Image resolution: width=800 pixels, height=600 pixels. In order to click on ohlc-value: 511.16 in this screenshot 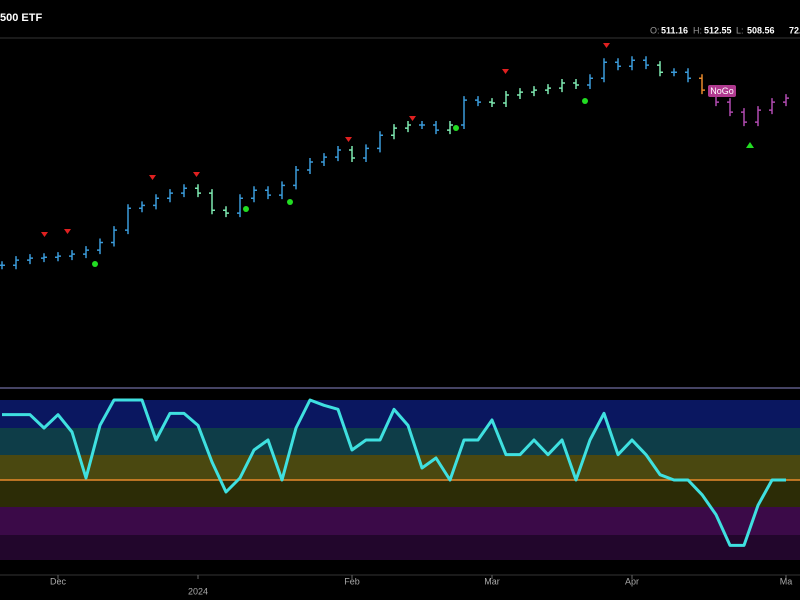, I will do `click(674, 30)`.